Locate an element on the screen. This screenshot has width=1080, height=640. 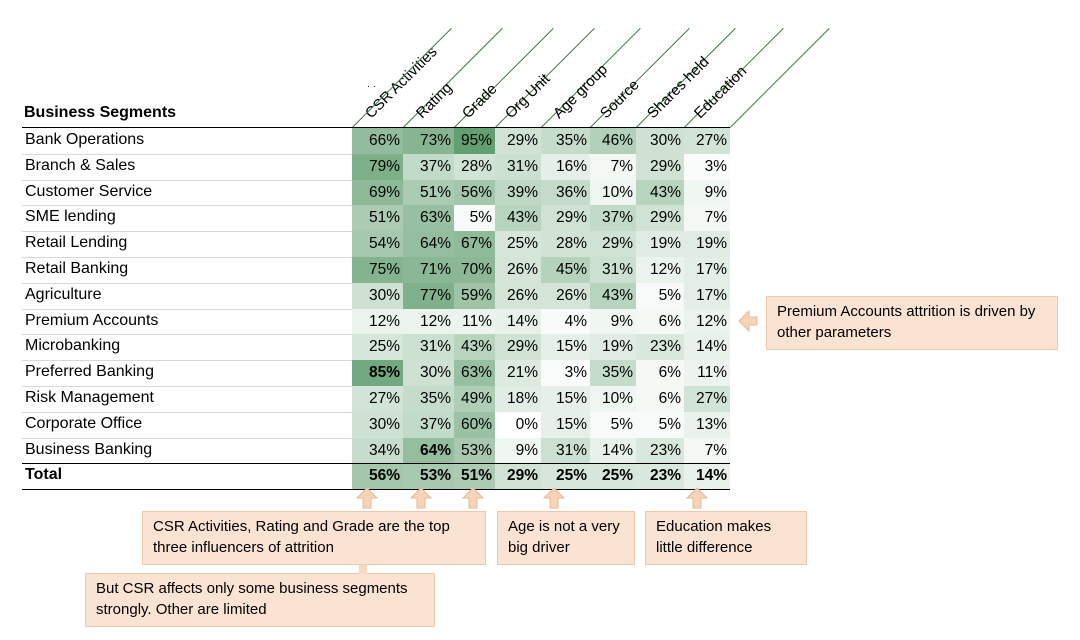
heatmap-cell: 51% is located at coordinates (377, 218).